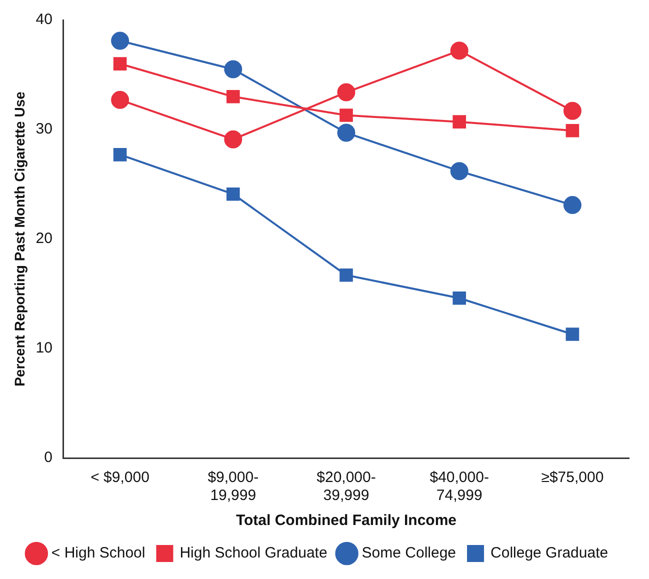 The width and height of the screenshot is (649, 579). I want to click on y-tick-label: 40, so click(44, 19).